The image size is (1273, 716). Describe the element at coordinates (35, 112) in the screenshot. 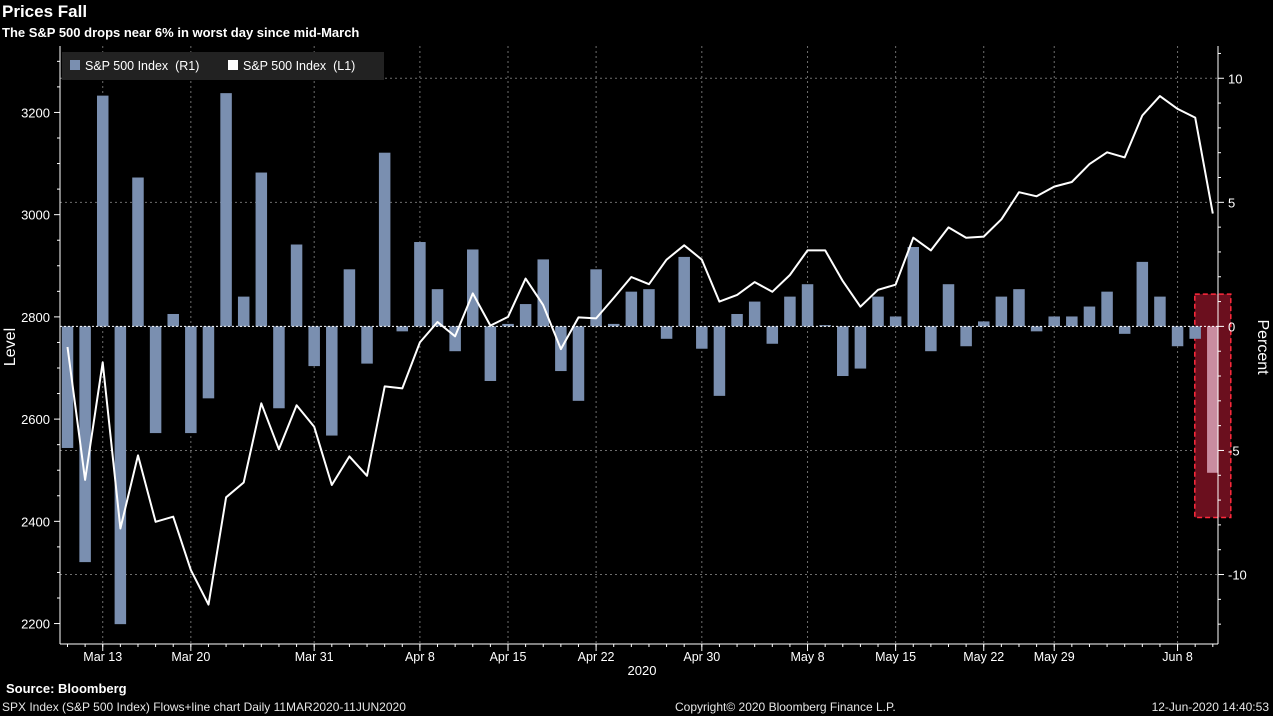

I see `left-tick-label: 3200` at that location.